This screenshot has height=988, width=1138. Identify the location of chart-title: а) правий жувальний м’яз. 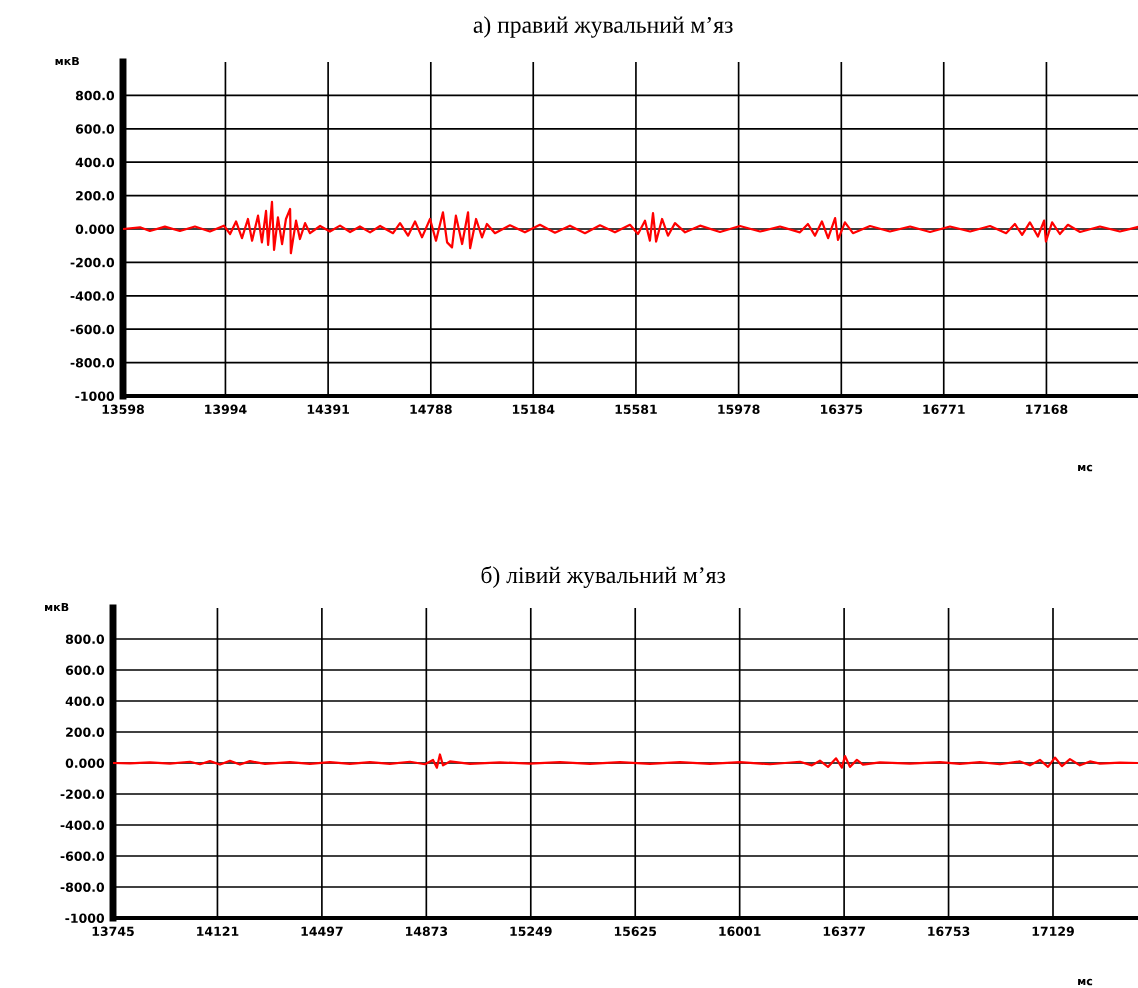
(603, 27).